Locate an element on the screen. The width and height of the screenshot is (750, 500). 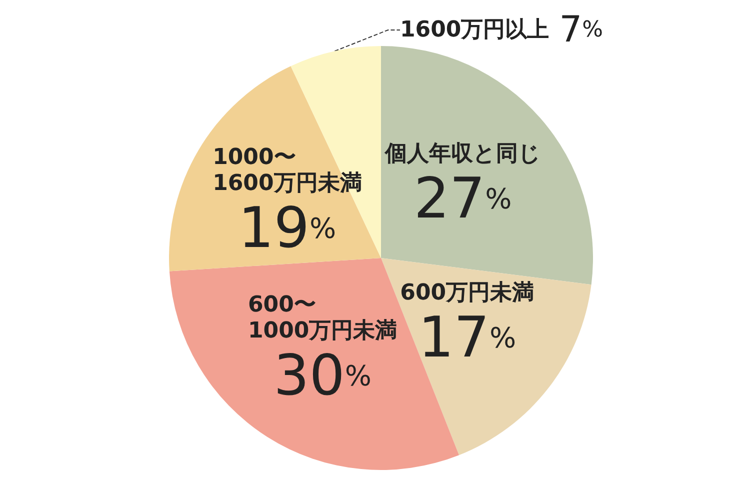
slice-label: 600〜 1000万円未満 is located at coordinates (323, 318).